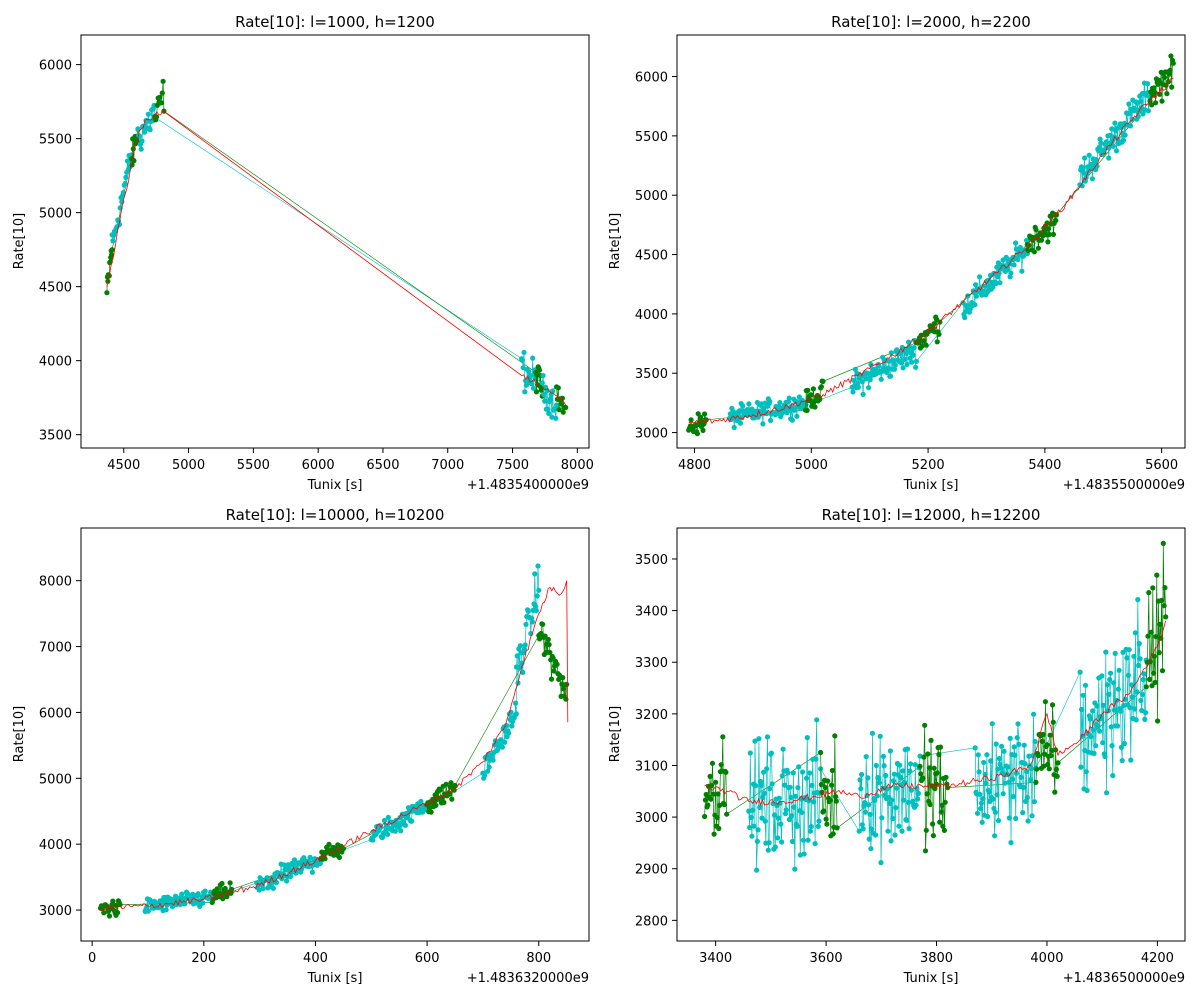  What do you see at coordinates (55, 713) in the screenshot?
I see `y-tick-label: 6000` at bounding box center [55, 713].